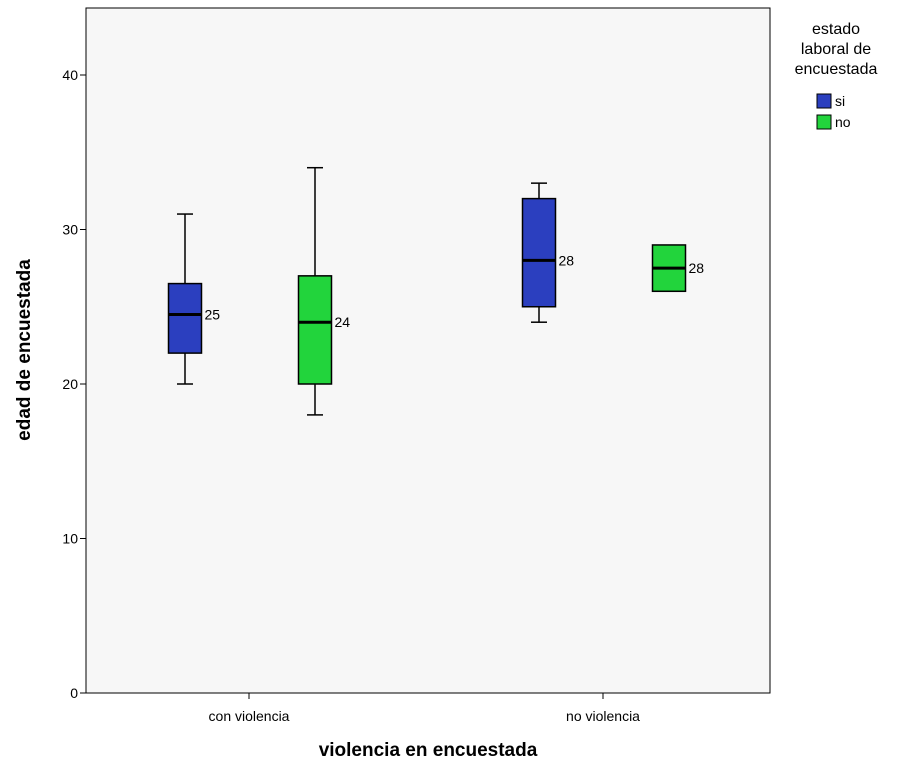 The image size is (898, 769). I want to click on legend-label-si: si, so click(840, 101).